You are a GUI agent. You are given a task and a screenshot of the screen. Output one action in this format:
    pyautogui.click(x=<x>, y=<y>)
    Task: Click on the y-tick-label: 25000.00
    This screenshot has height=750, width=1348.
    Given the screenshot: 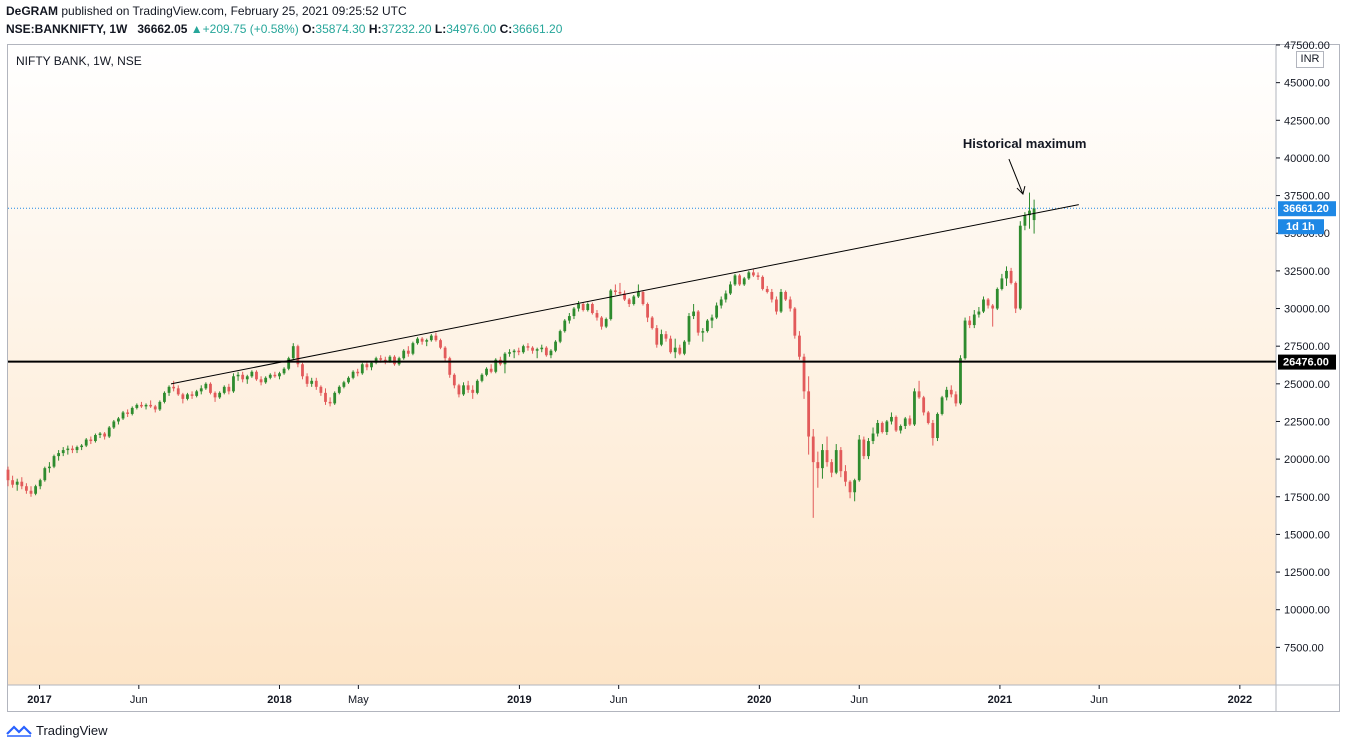 What is the action you would take?
    pyautogui.click(x=1307, y=385)
    